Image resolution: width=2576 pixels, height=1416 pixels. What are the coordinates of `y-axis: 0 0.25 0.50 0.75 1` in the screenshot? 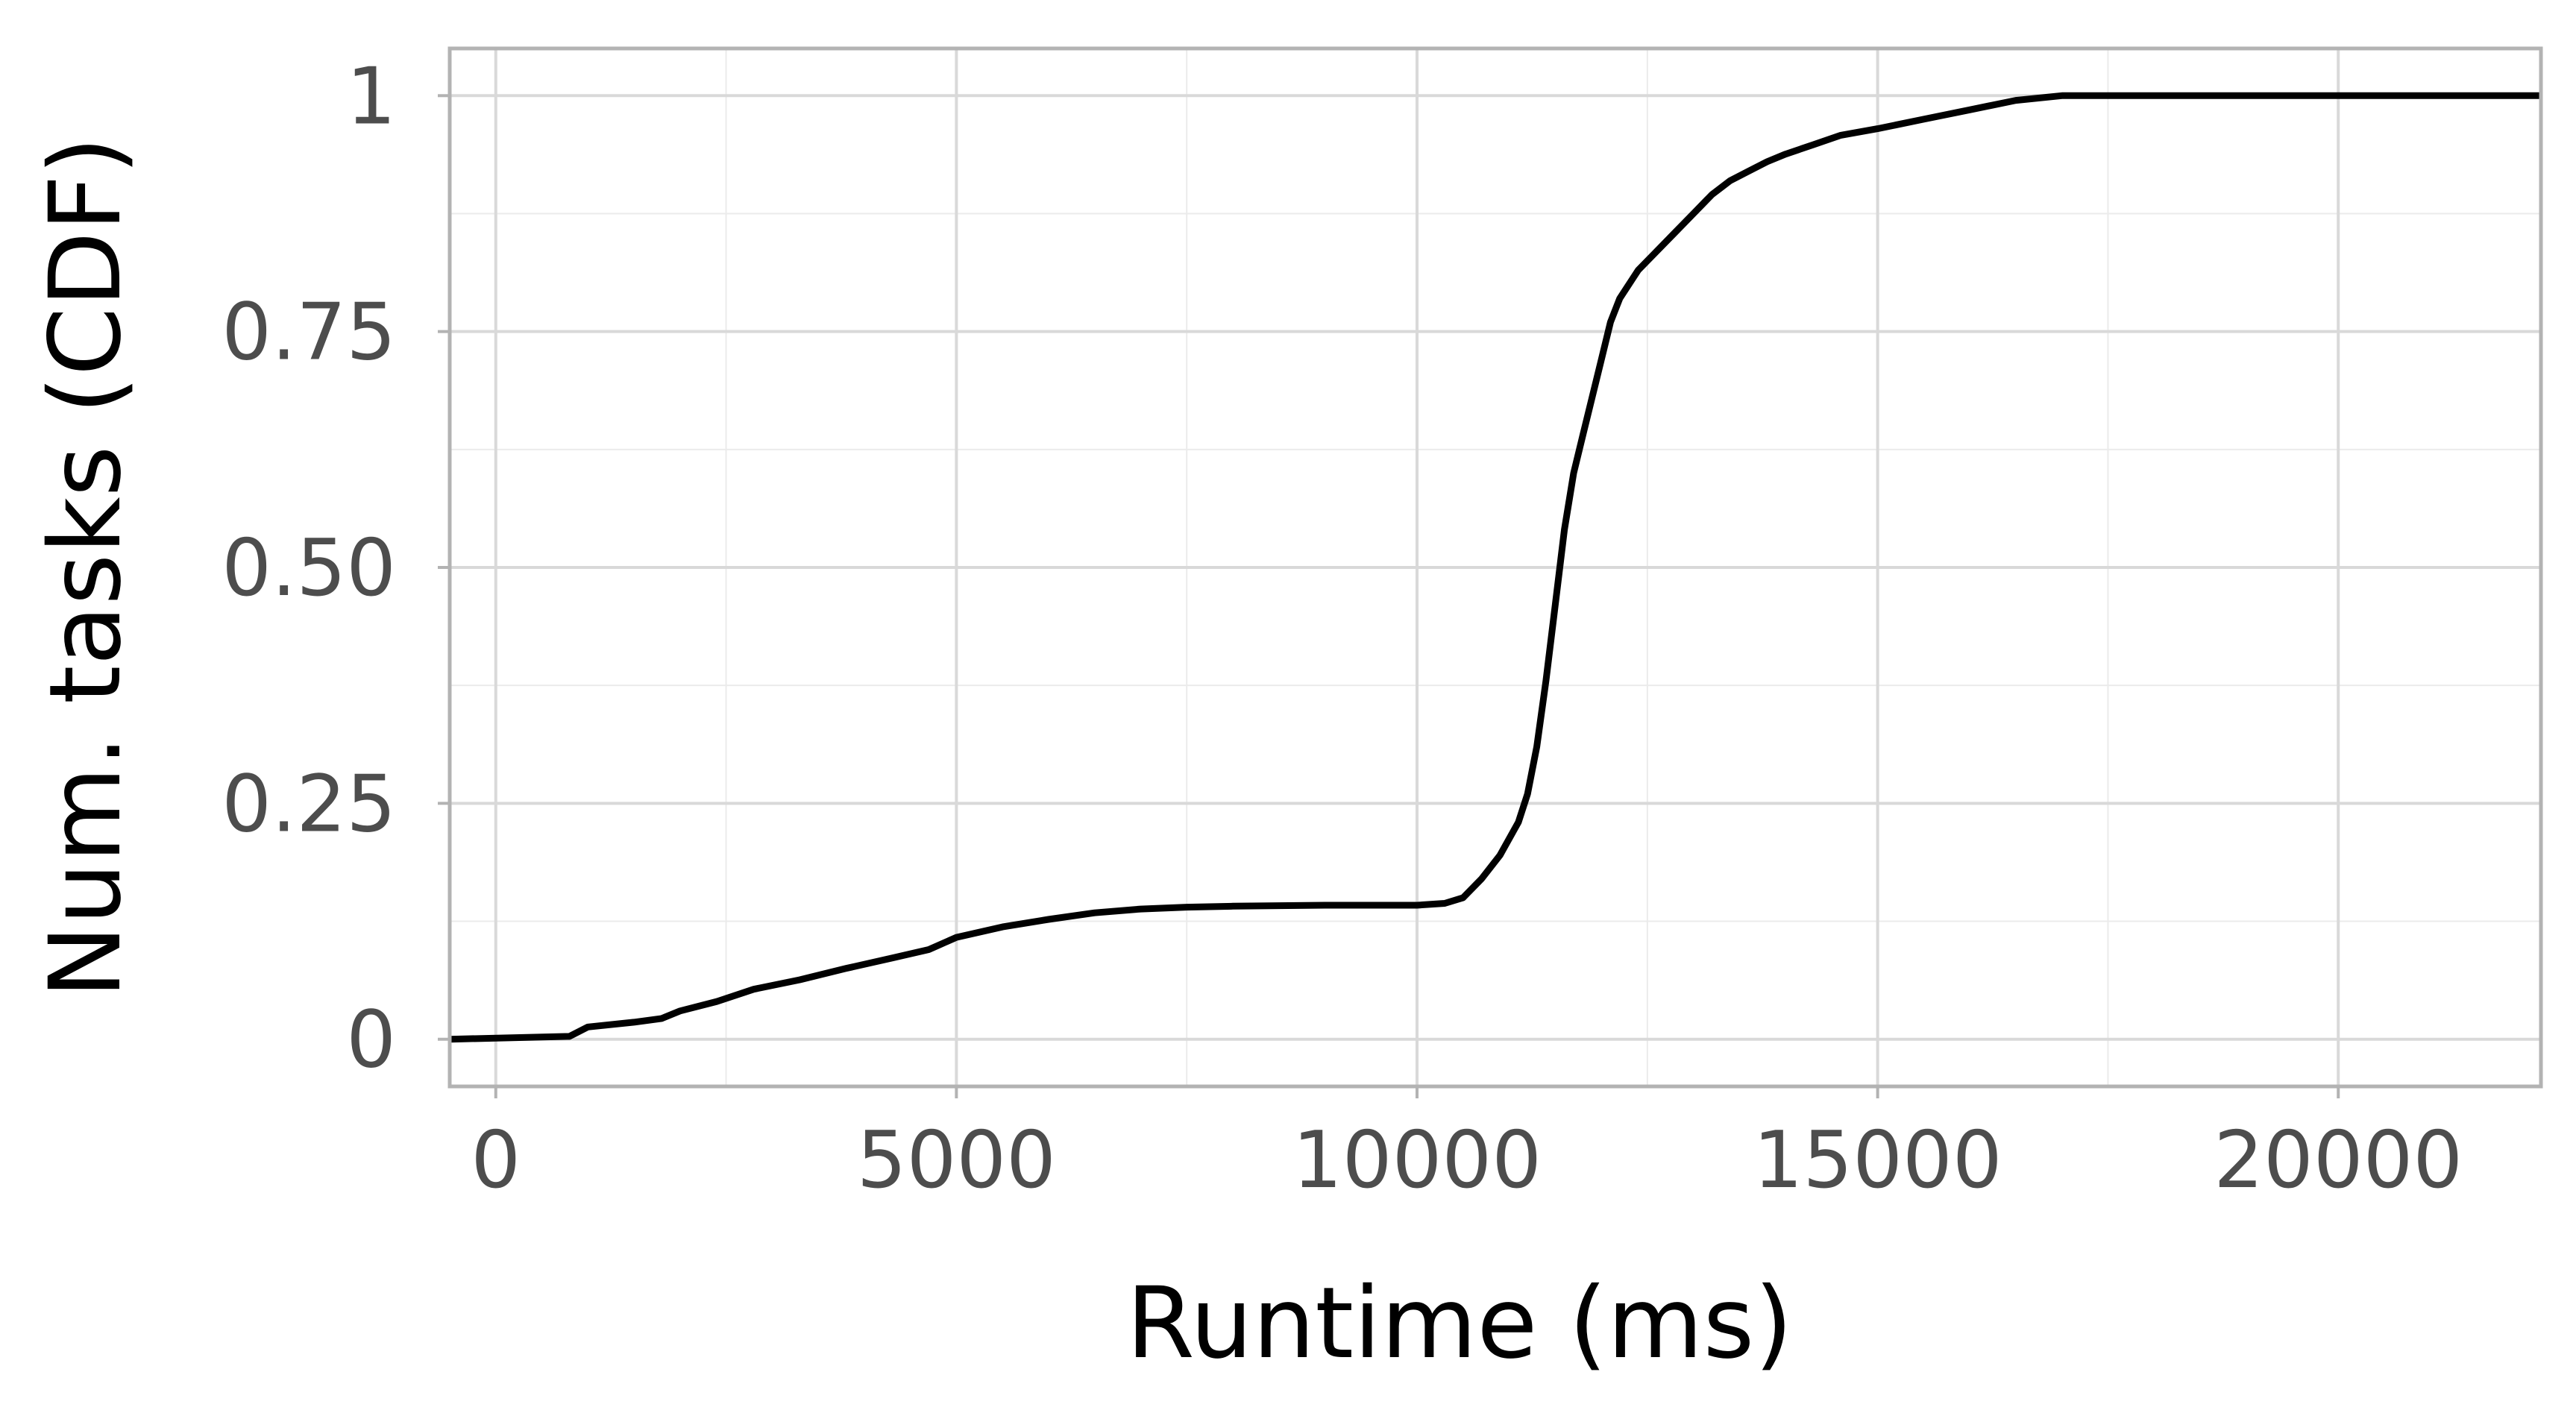 It's located at (336, 568).